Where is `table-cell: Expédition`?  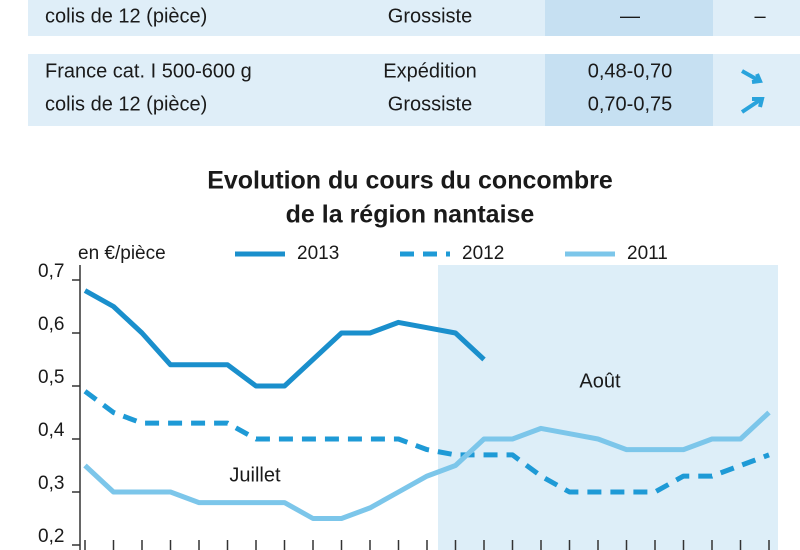 table-cell: Expédition is located at coordinates (429, 71).